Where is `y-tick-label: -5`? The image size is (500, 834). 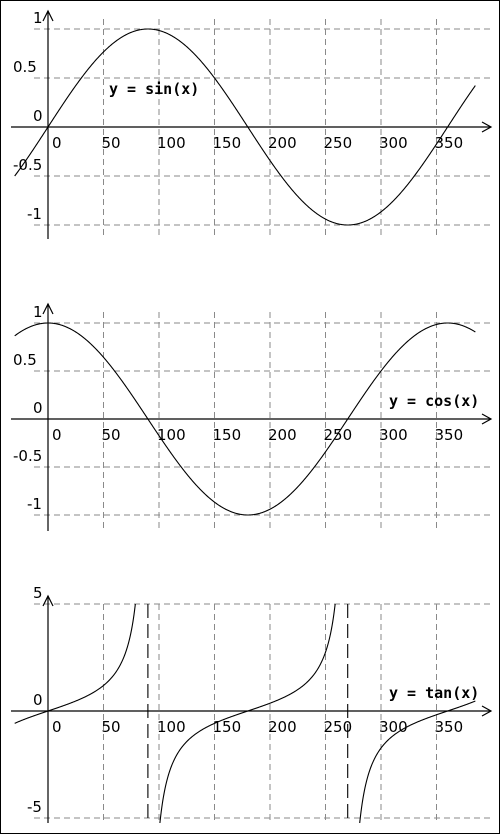
y-tick-label: -5 is located at coordinates (34, 807).